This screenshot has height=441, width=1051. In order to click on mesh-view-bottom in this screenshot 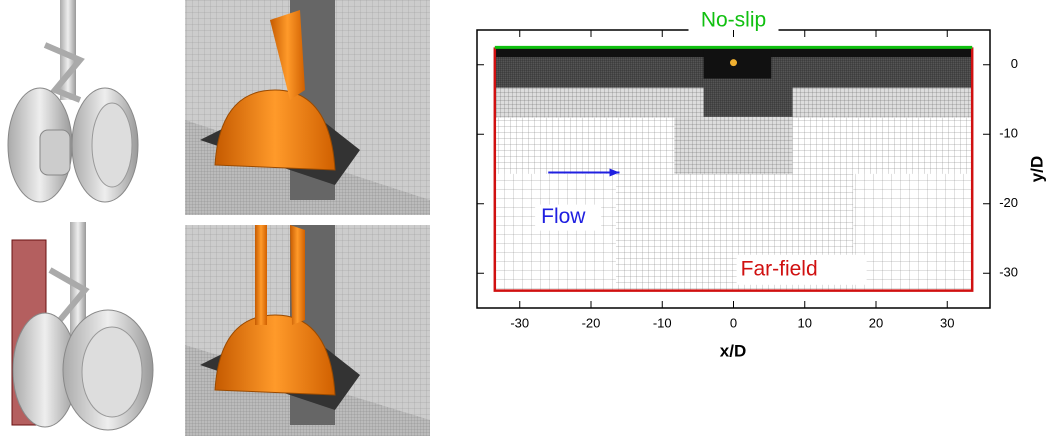, I will do `click(307, 330)`.